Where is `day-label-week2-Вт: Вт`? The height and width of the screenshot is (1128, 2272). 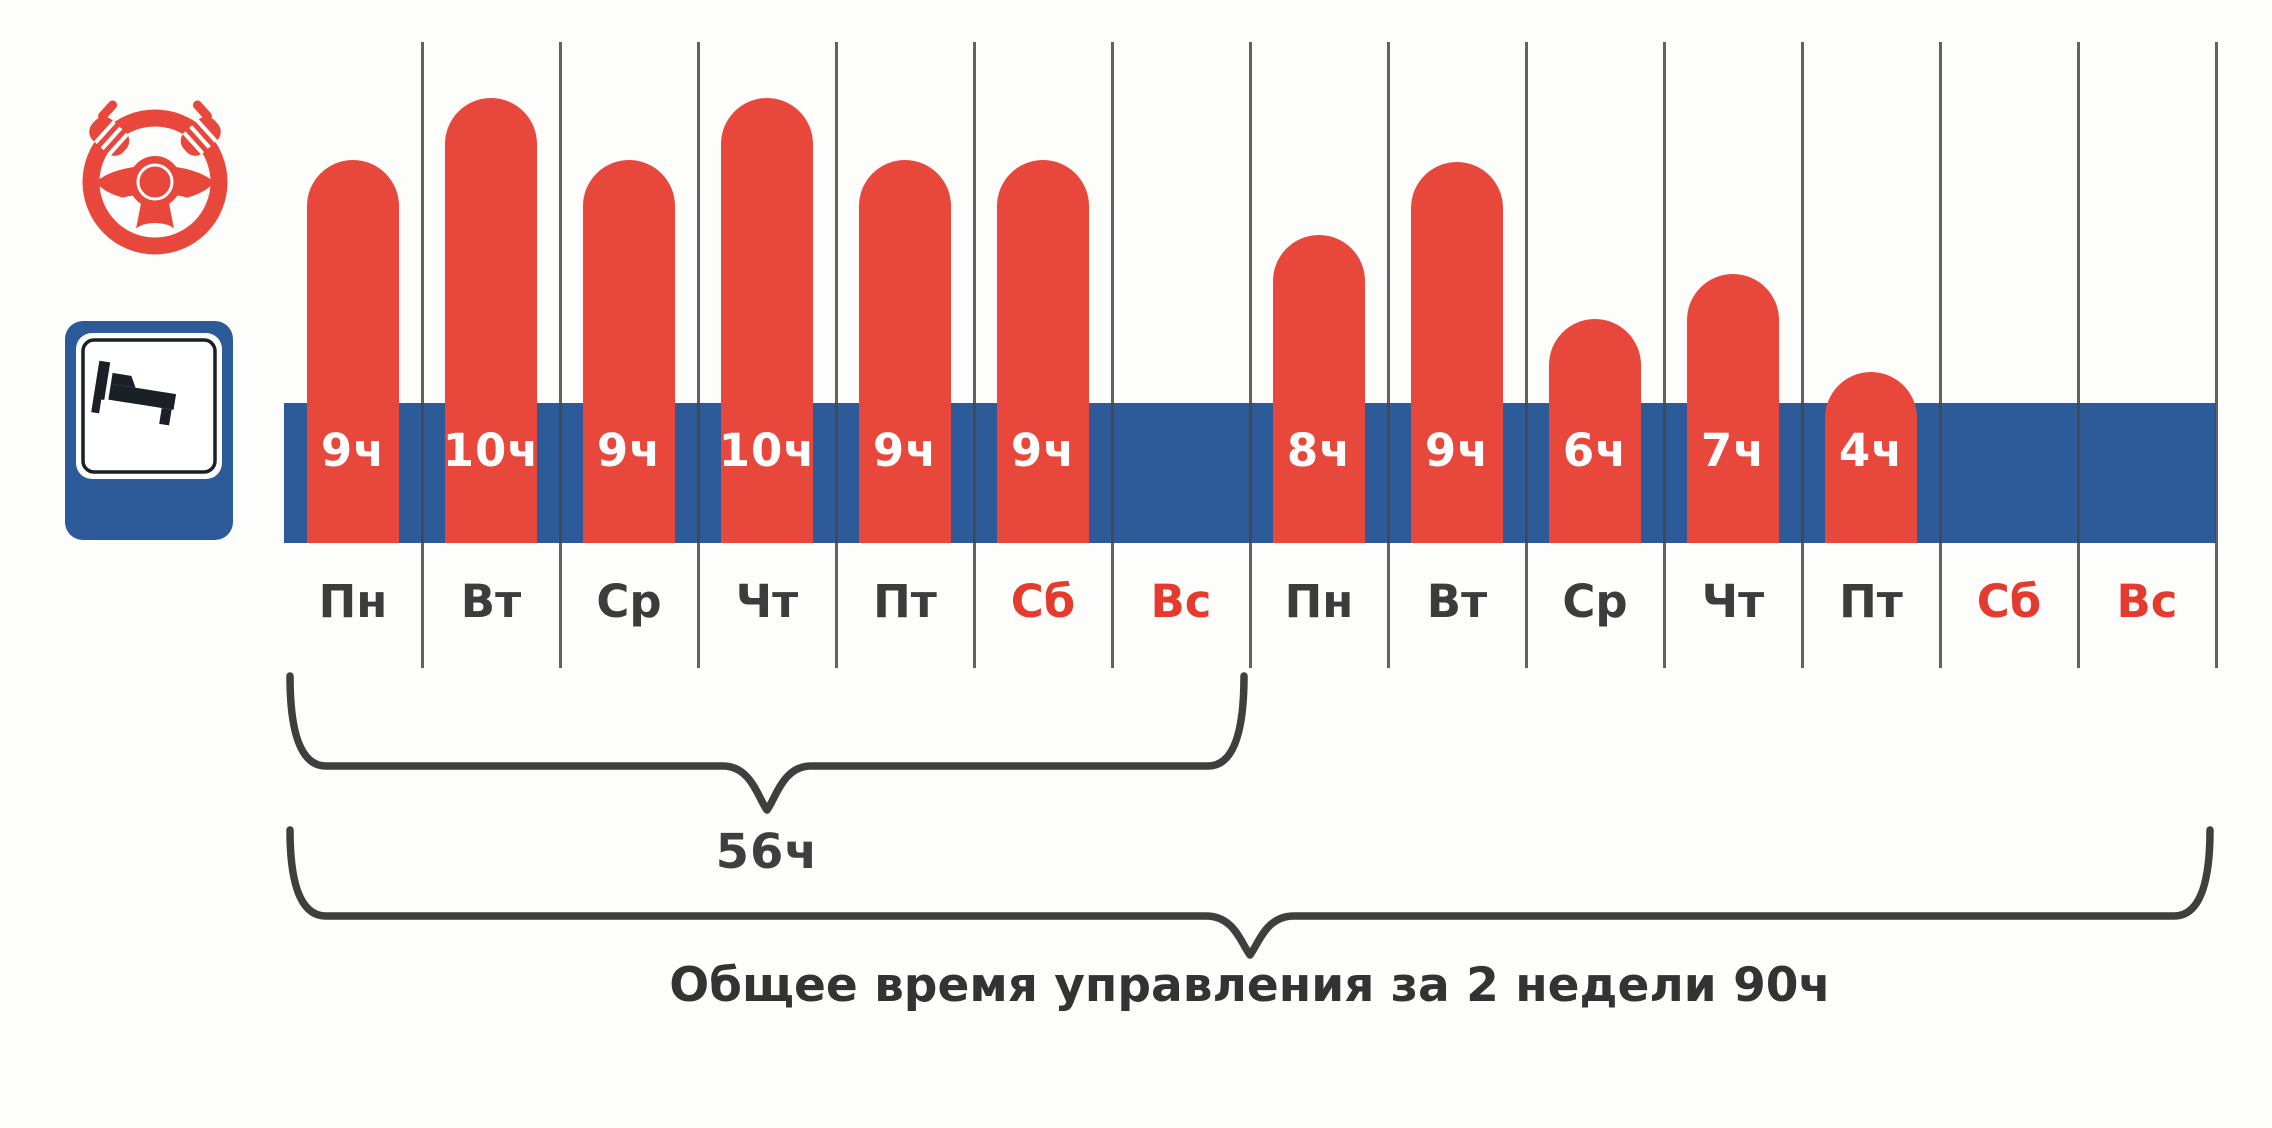
day-label-week2-Вт: Вт is located at coordinates (1457, 601).